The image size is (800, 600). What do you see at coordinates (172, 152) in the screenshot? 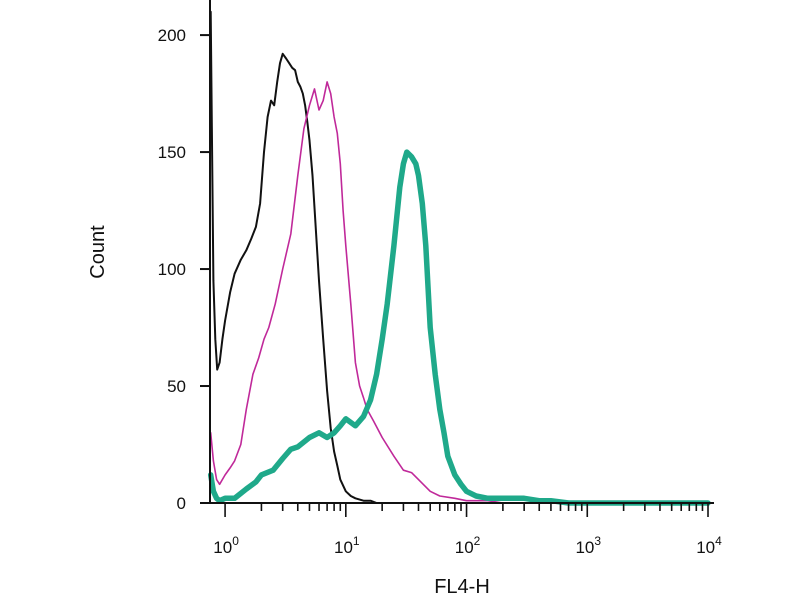
I see `y-tick-label: 150` at bounding box center [172, 152].